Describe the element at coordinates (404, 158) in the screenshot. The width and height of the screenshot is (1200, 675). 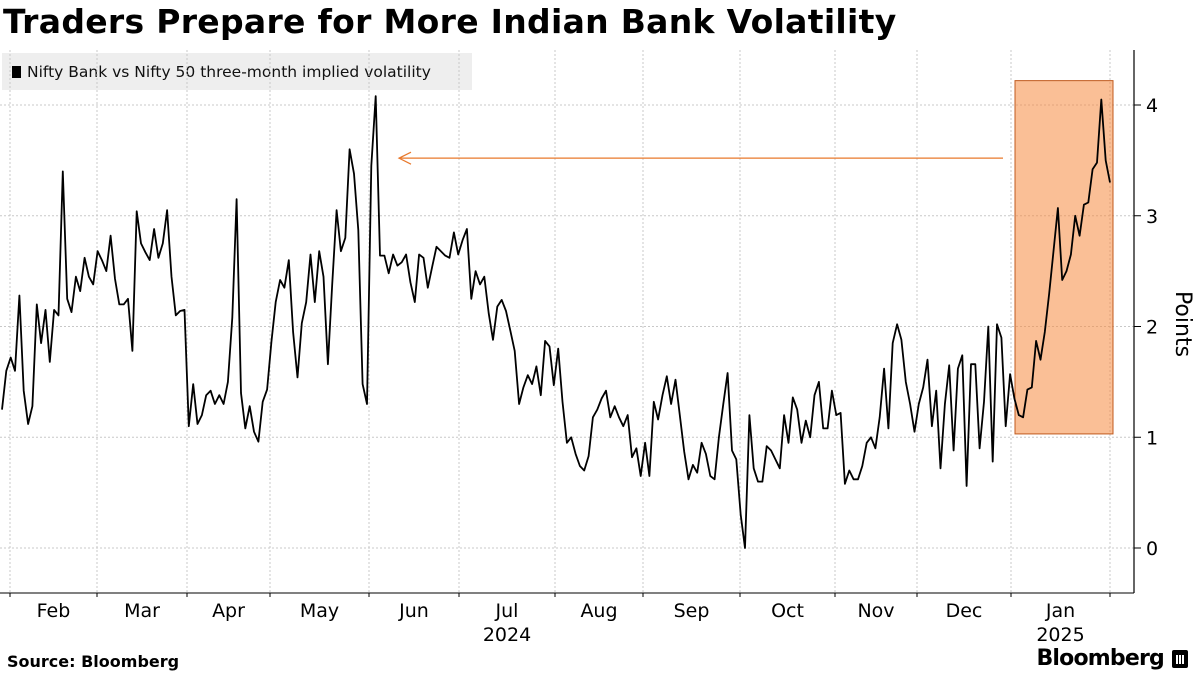
I see `annotation-arrowhead` at that location.